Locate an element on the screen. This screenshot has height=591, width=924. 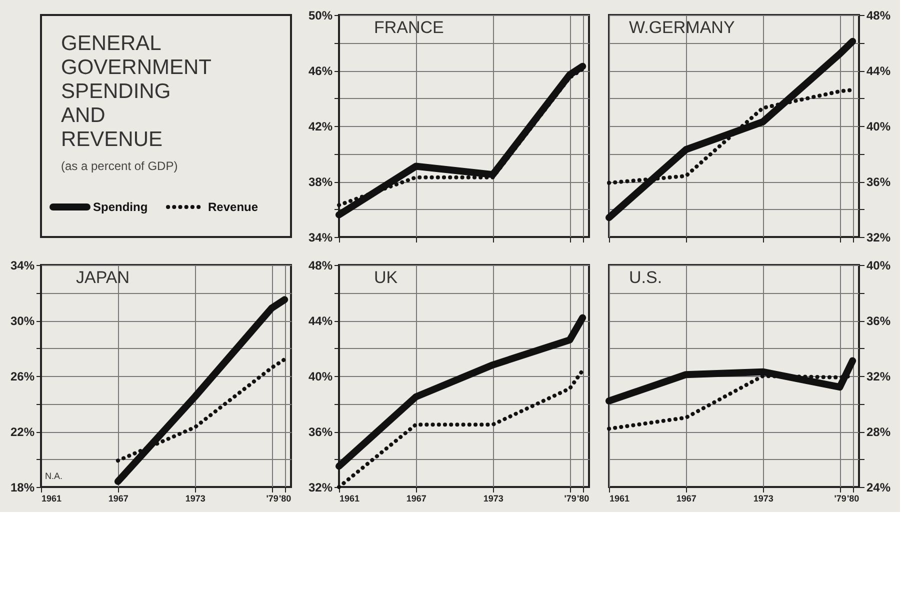
chart-title: U.S. is located at coordinates (645, 277).